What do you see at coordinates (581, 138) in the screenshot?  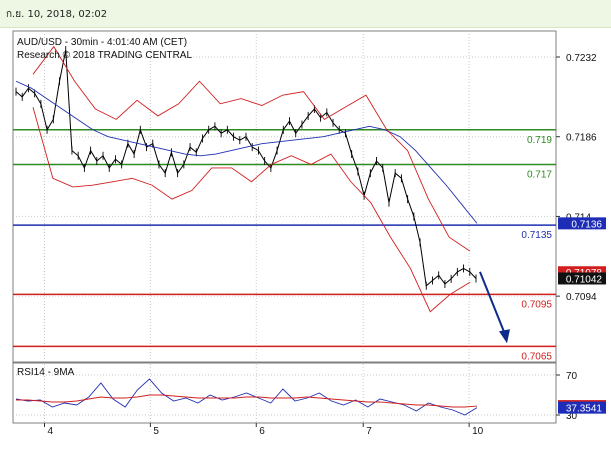 I see `y-tick-label: 0.7186` at bounding box center [581, 138].